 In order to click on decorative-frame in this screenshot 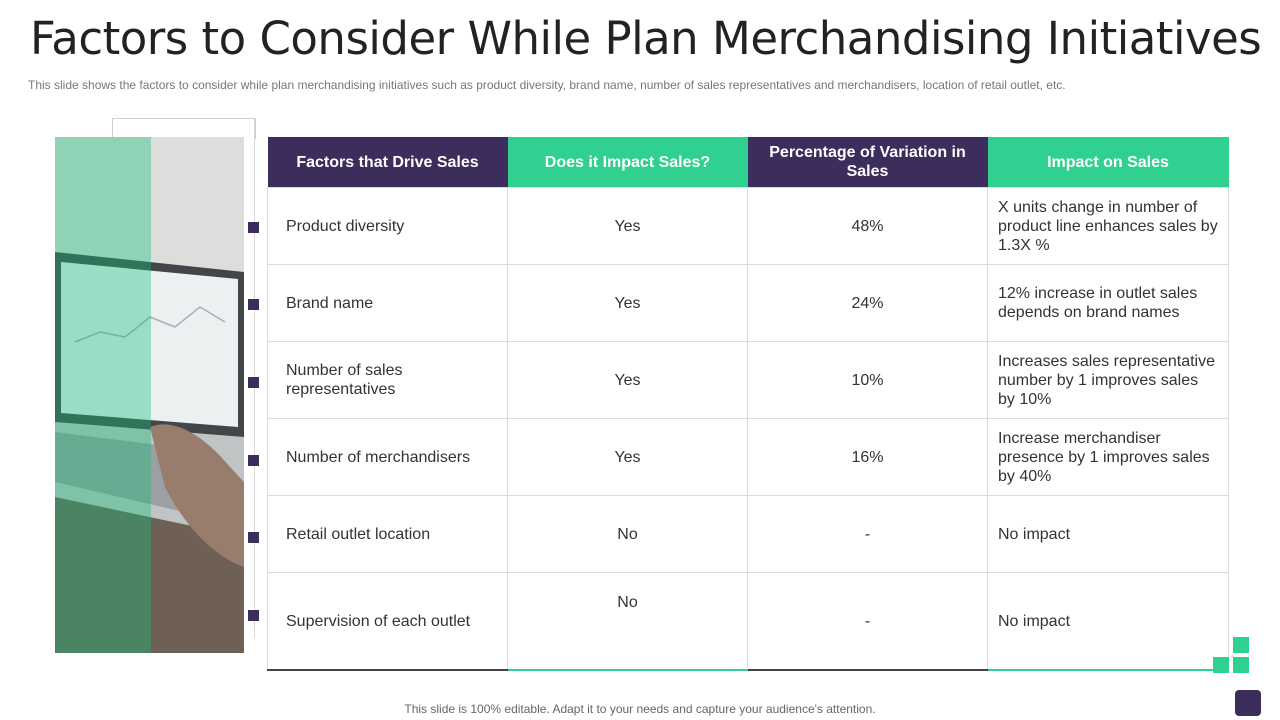, I will do `click(184, 128)`.